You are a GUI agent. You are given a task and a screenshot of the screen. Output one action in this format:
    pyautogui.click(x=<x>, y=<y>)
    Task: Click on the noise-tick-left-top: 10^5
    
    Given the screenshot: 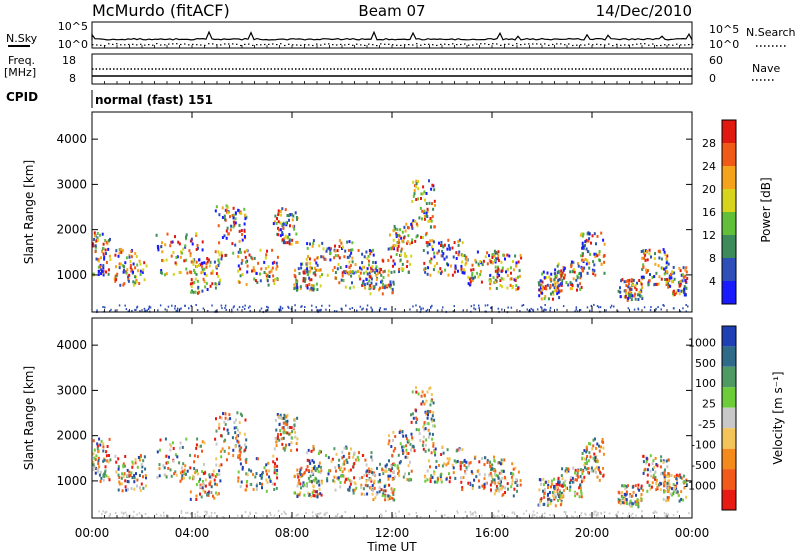 What is the action you would take?
    pyautogui.click(x=73, y=26)
    